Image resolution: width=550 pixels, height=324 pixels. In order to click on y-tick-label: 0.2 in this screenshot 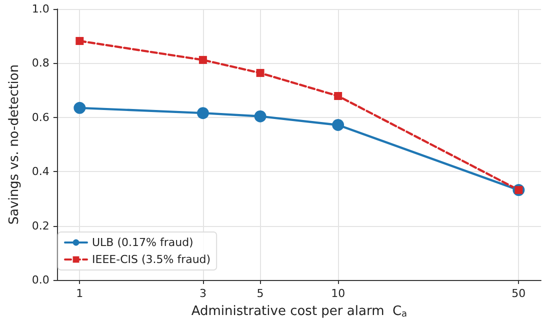, I will do `click(41, 225)`.